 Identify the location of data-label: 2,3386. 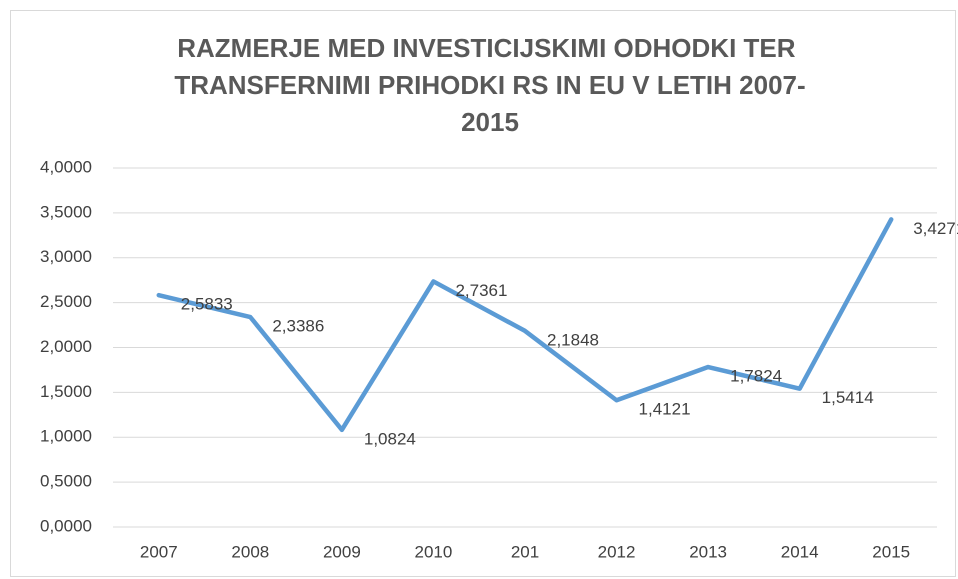
(298, 326).